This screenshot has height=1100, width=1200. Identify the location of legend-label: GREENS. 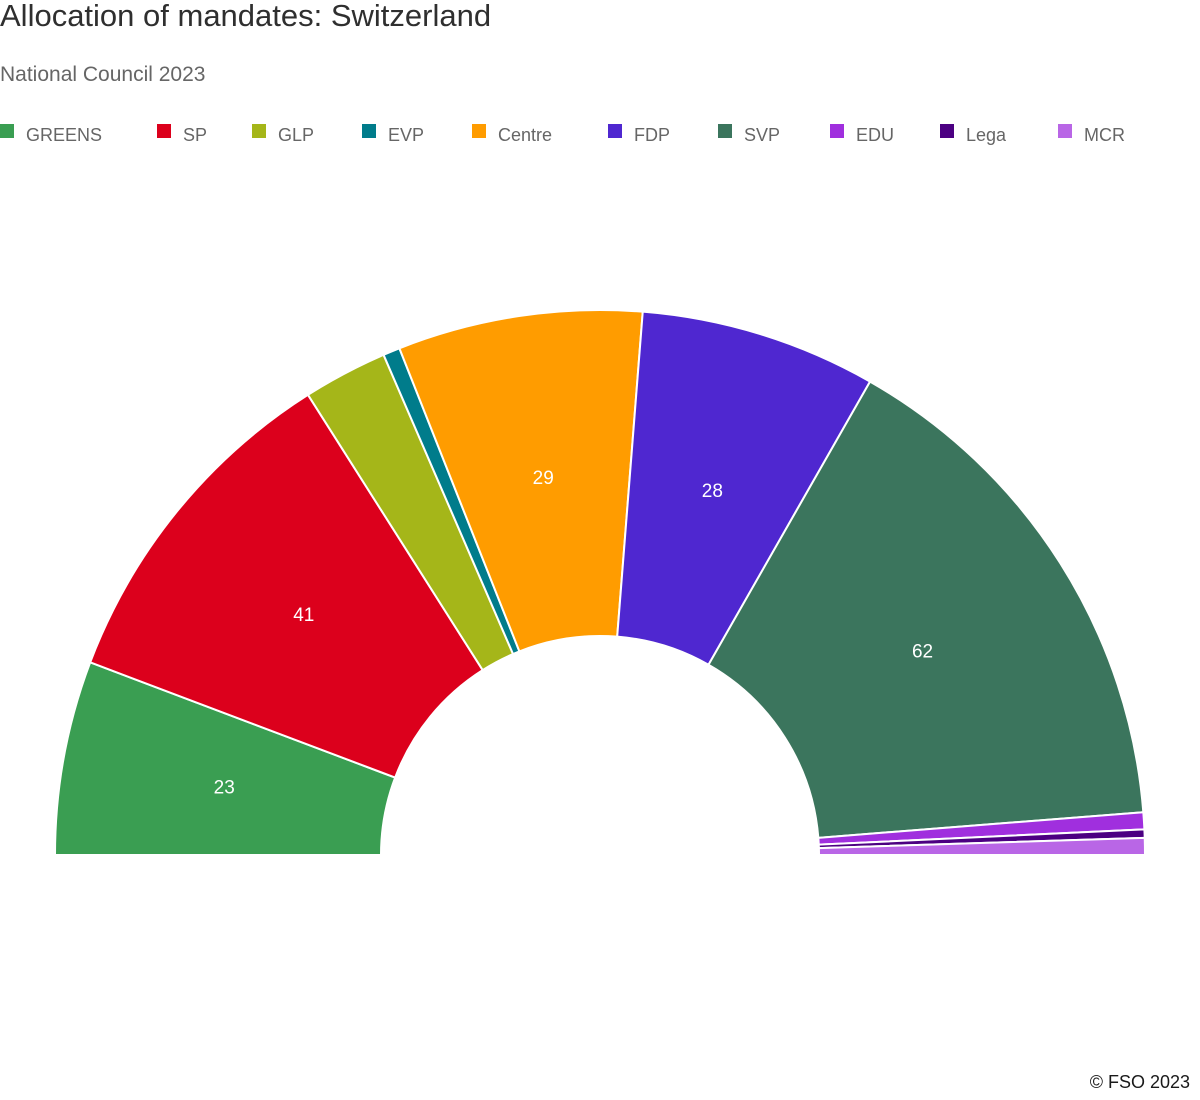
(64, 135).